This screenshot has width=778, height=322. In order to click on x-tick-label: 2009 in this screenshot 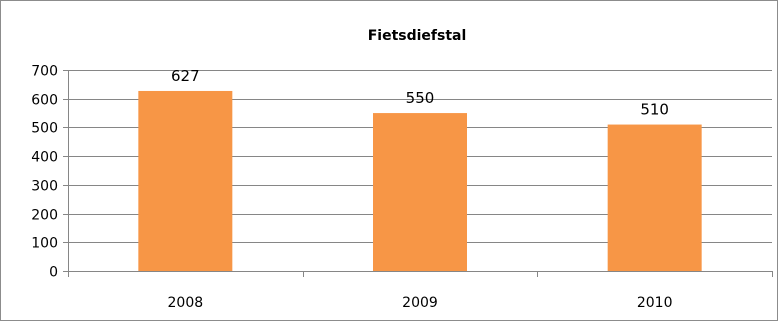, I will do `click(420, 303)`.